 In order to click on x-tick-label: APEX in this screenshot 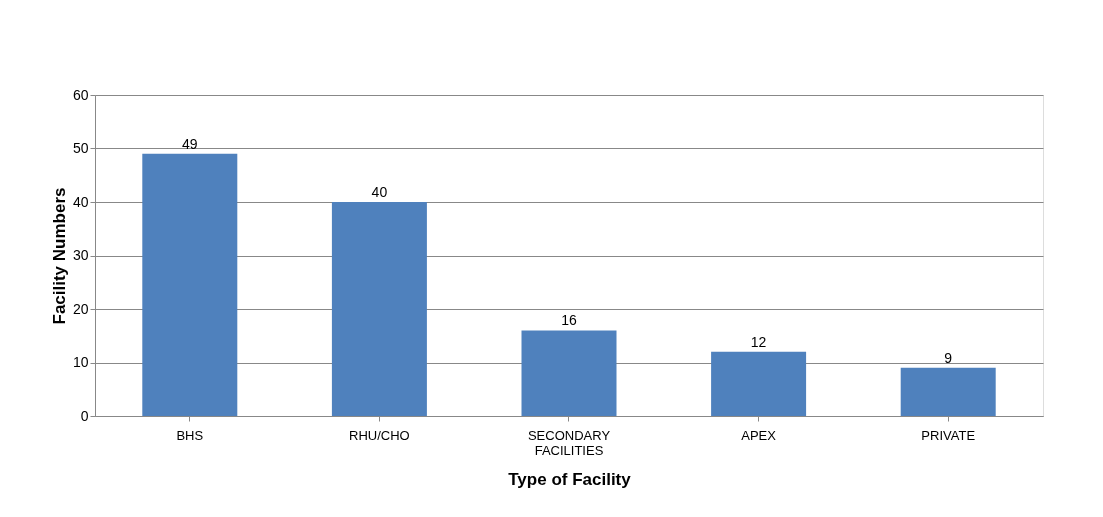, I will do `click(759, 435)`.